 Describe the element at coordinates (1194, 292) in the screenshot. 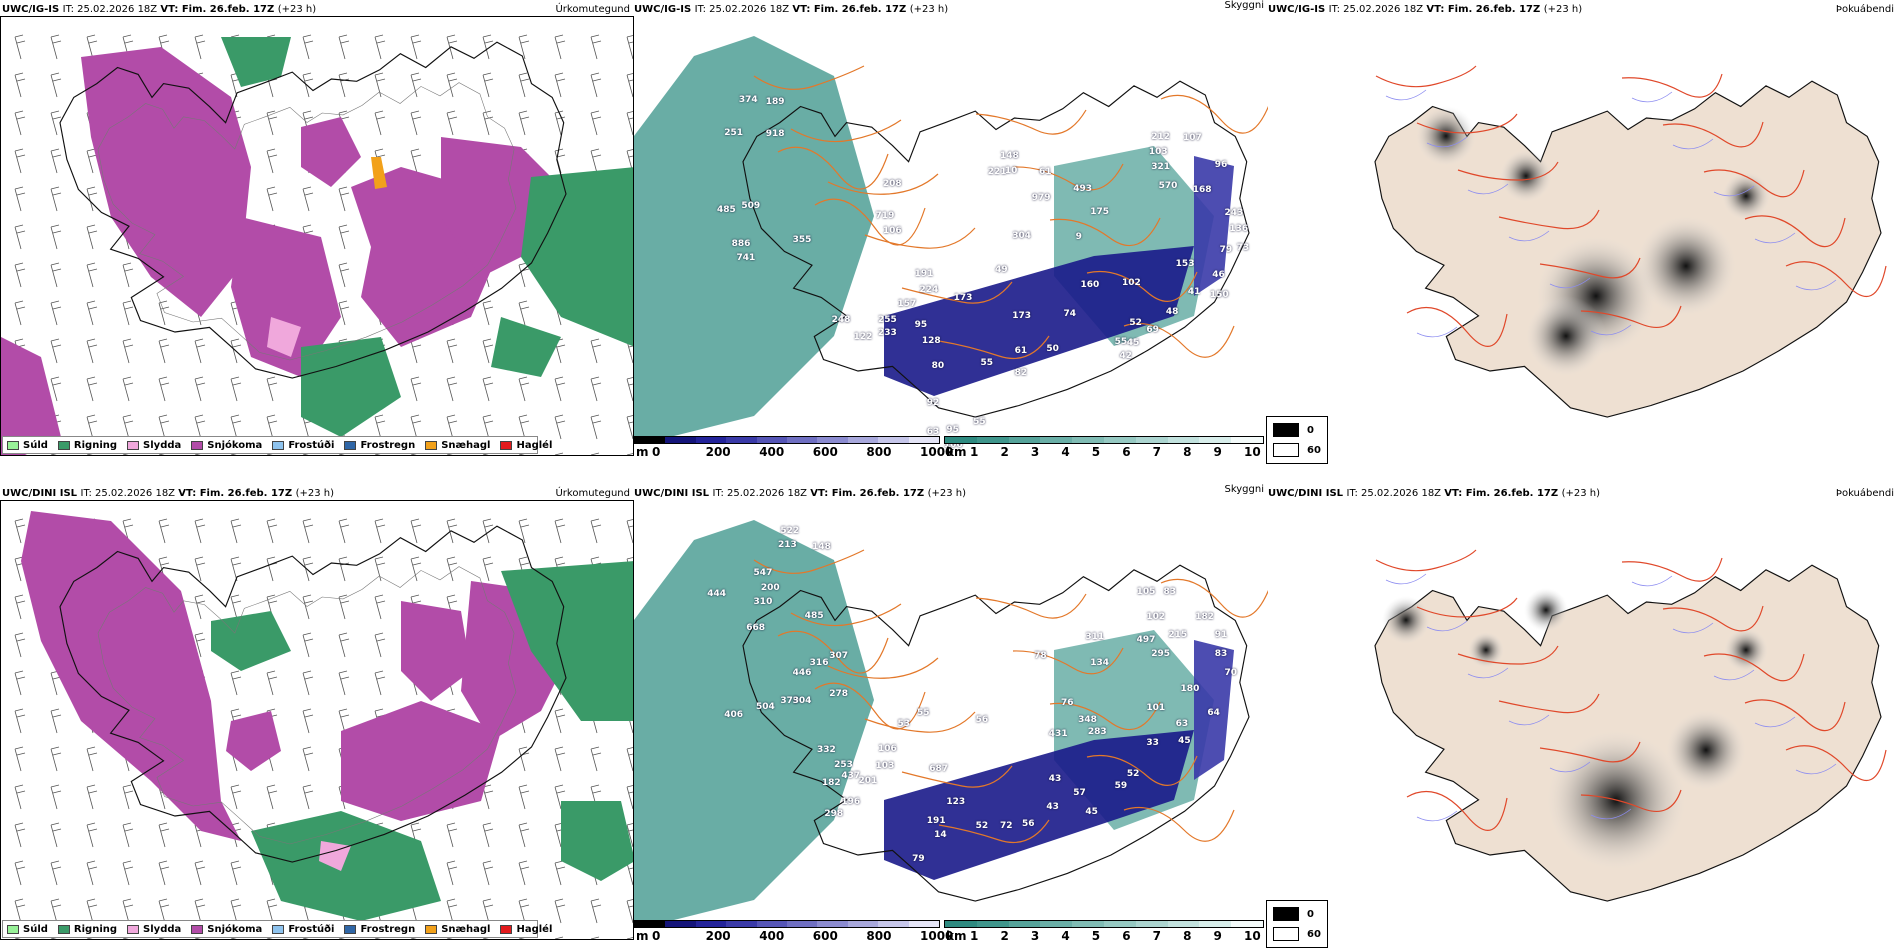

I see `cloudbase-value: 41` at that location.